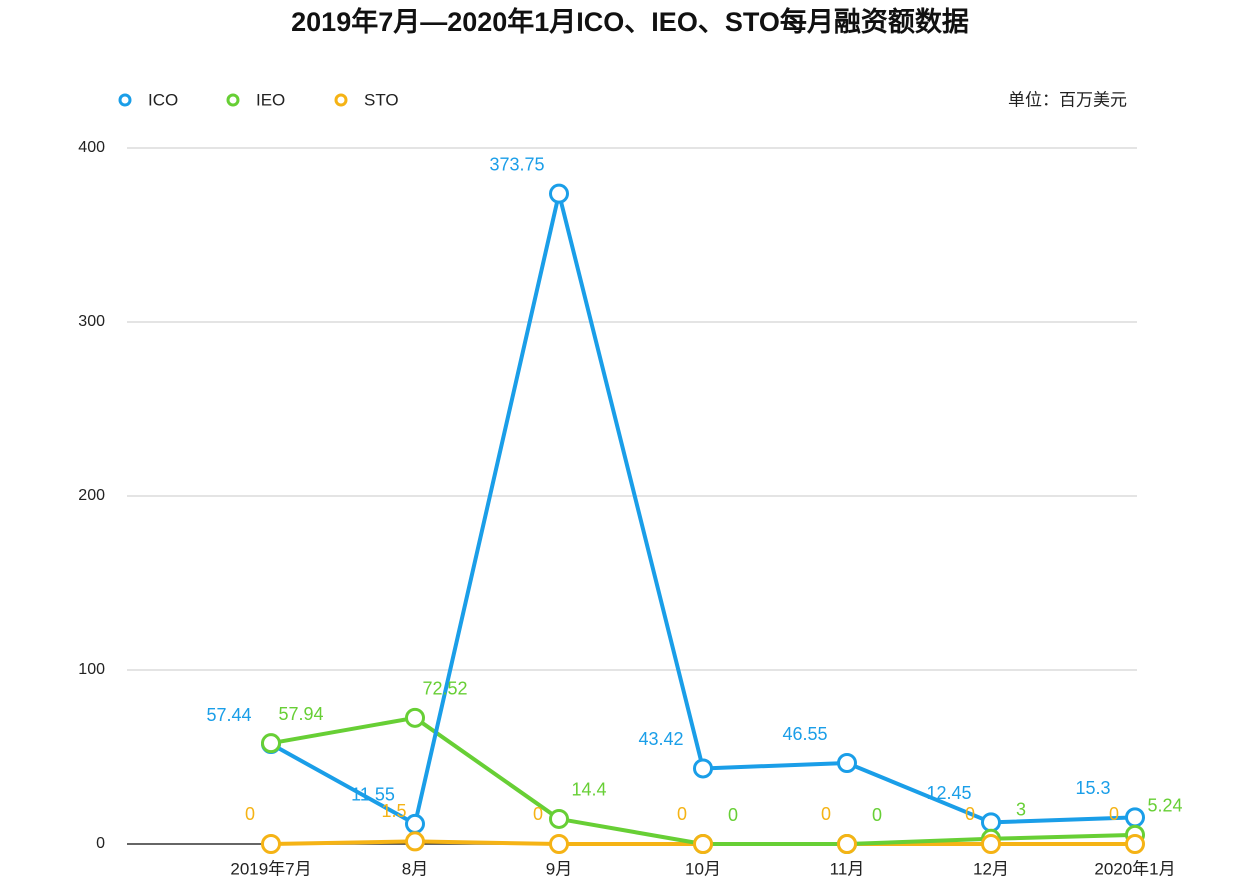 The image size is (1240, 894). I want to click on x-tick-label: 10月, so click(703, 868).